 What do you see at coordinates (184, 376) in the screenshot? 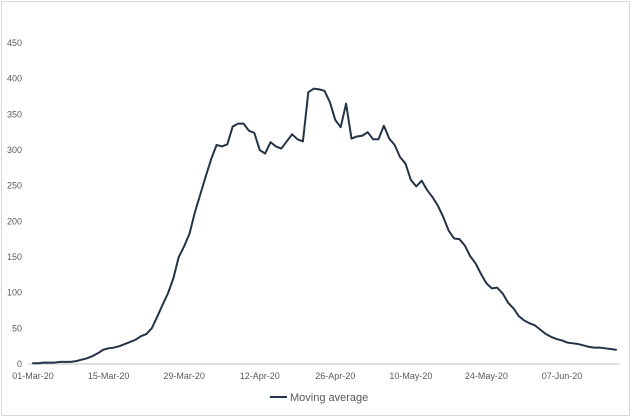
I see `x-tick-label: 29-Mar-20` at bounding box center [184, 376].